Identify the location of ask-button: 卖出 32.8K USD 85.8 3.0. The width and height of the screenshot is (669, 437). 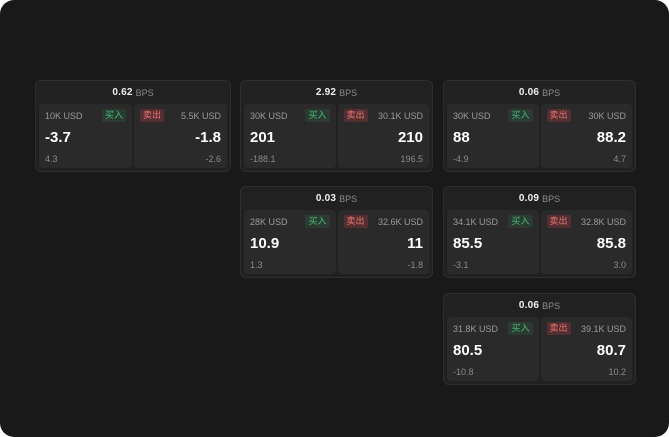
(586, 242).